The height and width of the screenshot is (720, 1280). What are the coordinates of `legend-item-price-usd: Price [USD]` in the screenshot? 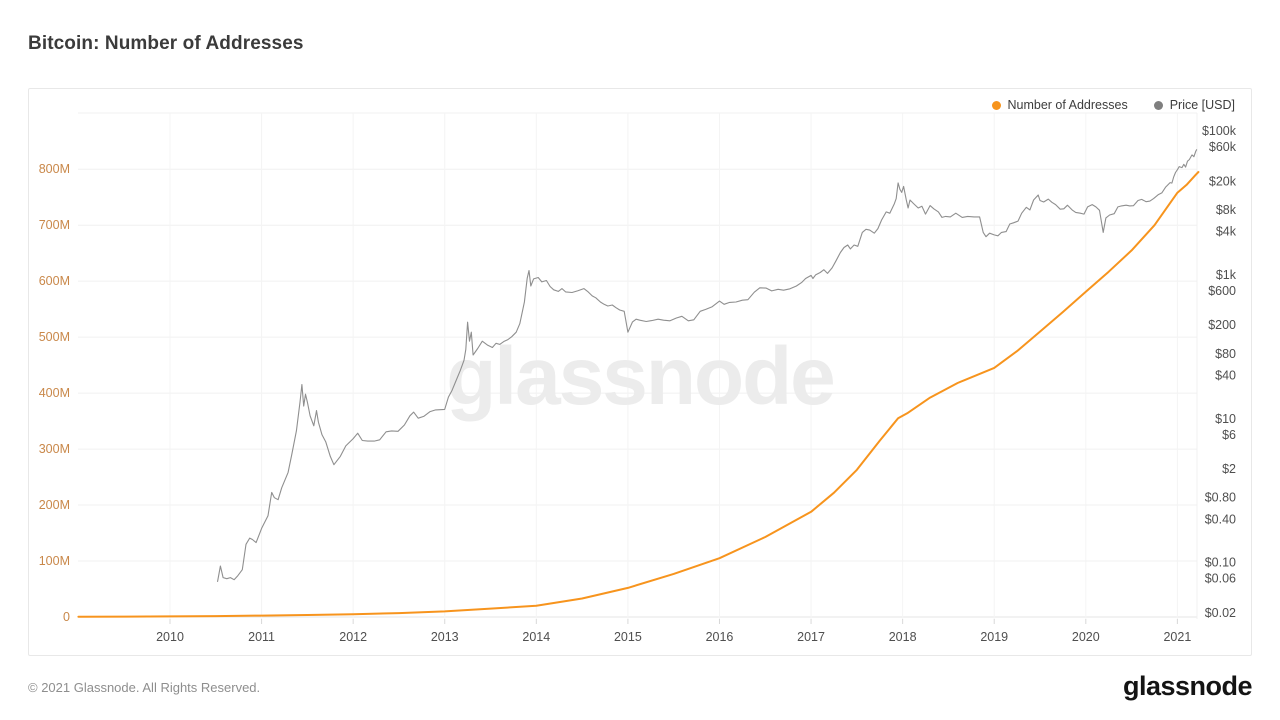 It's located at (1194, 105).